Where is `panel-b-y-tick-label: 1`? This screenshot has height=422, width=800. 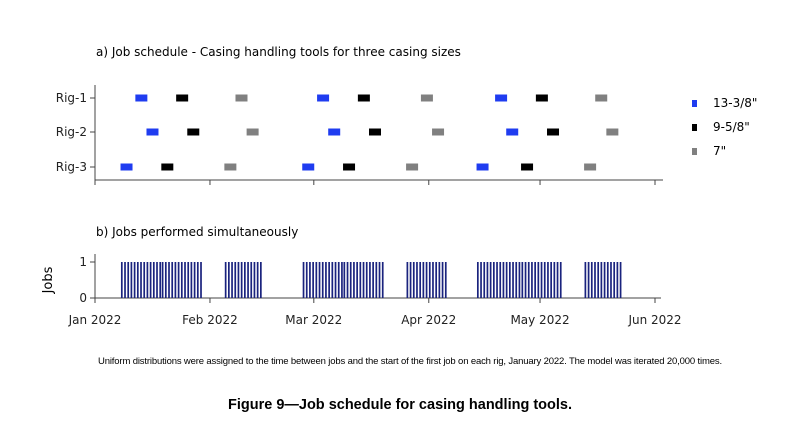
panel-b-y-tick-label: 1 is located at coordinates (83, 262).